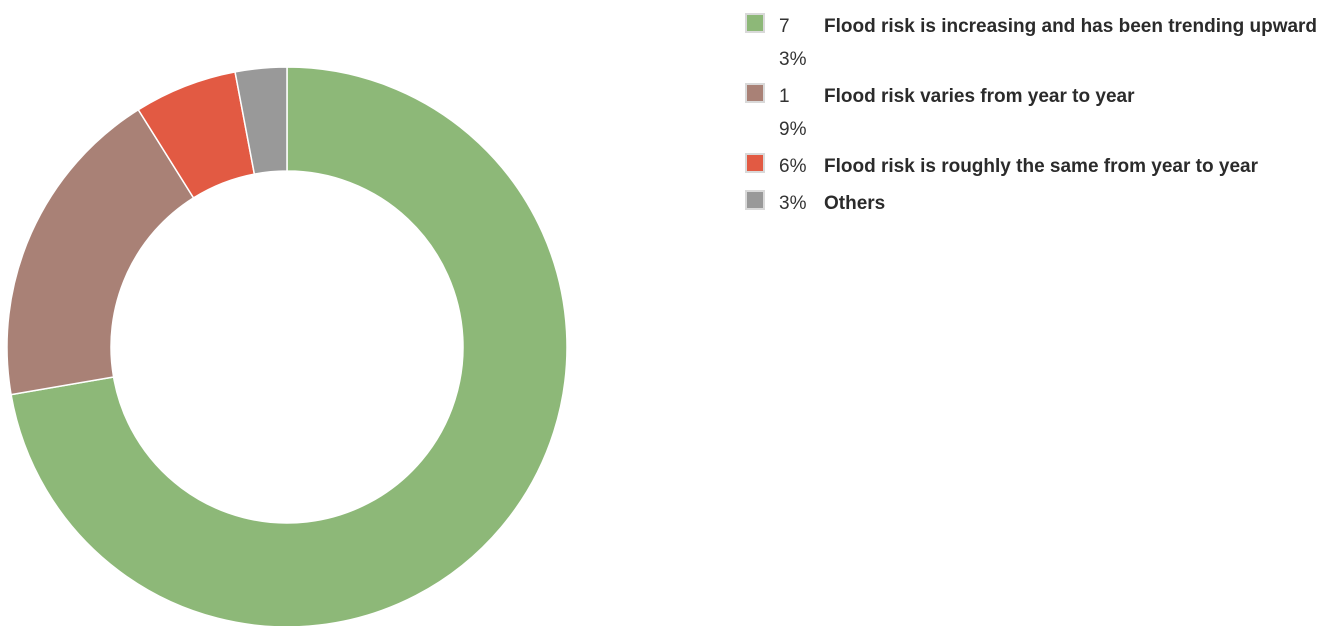  I want to click on legend-percent: 3%, so click(793, 203).